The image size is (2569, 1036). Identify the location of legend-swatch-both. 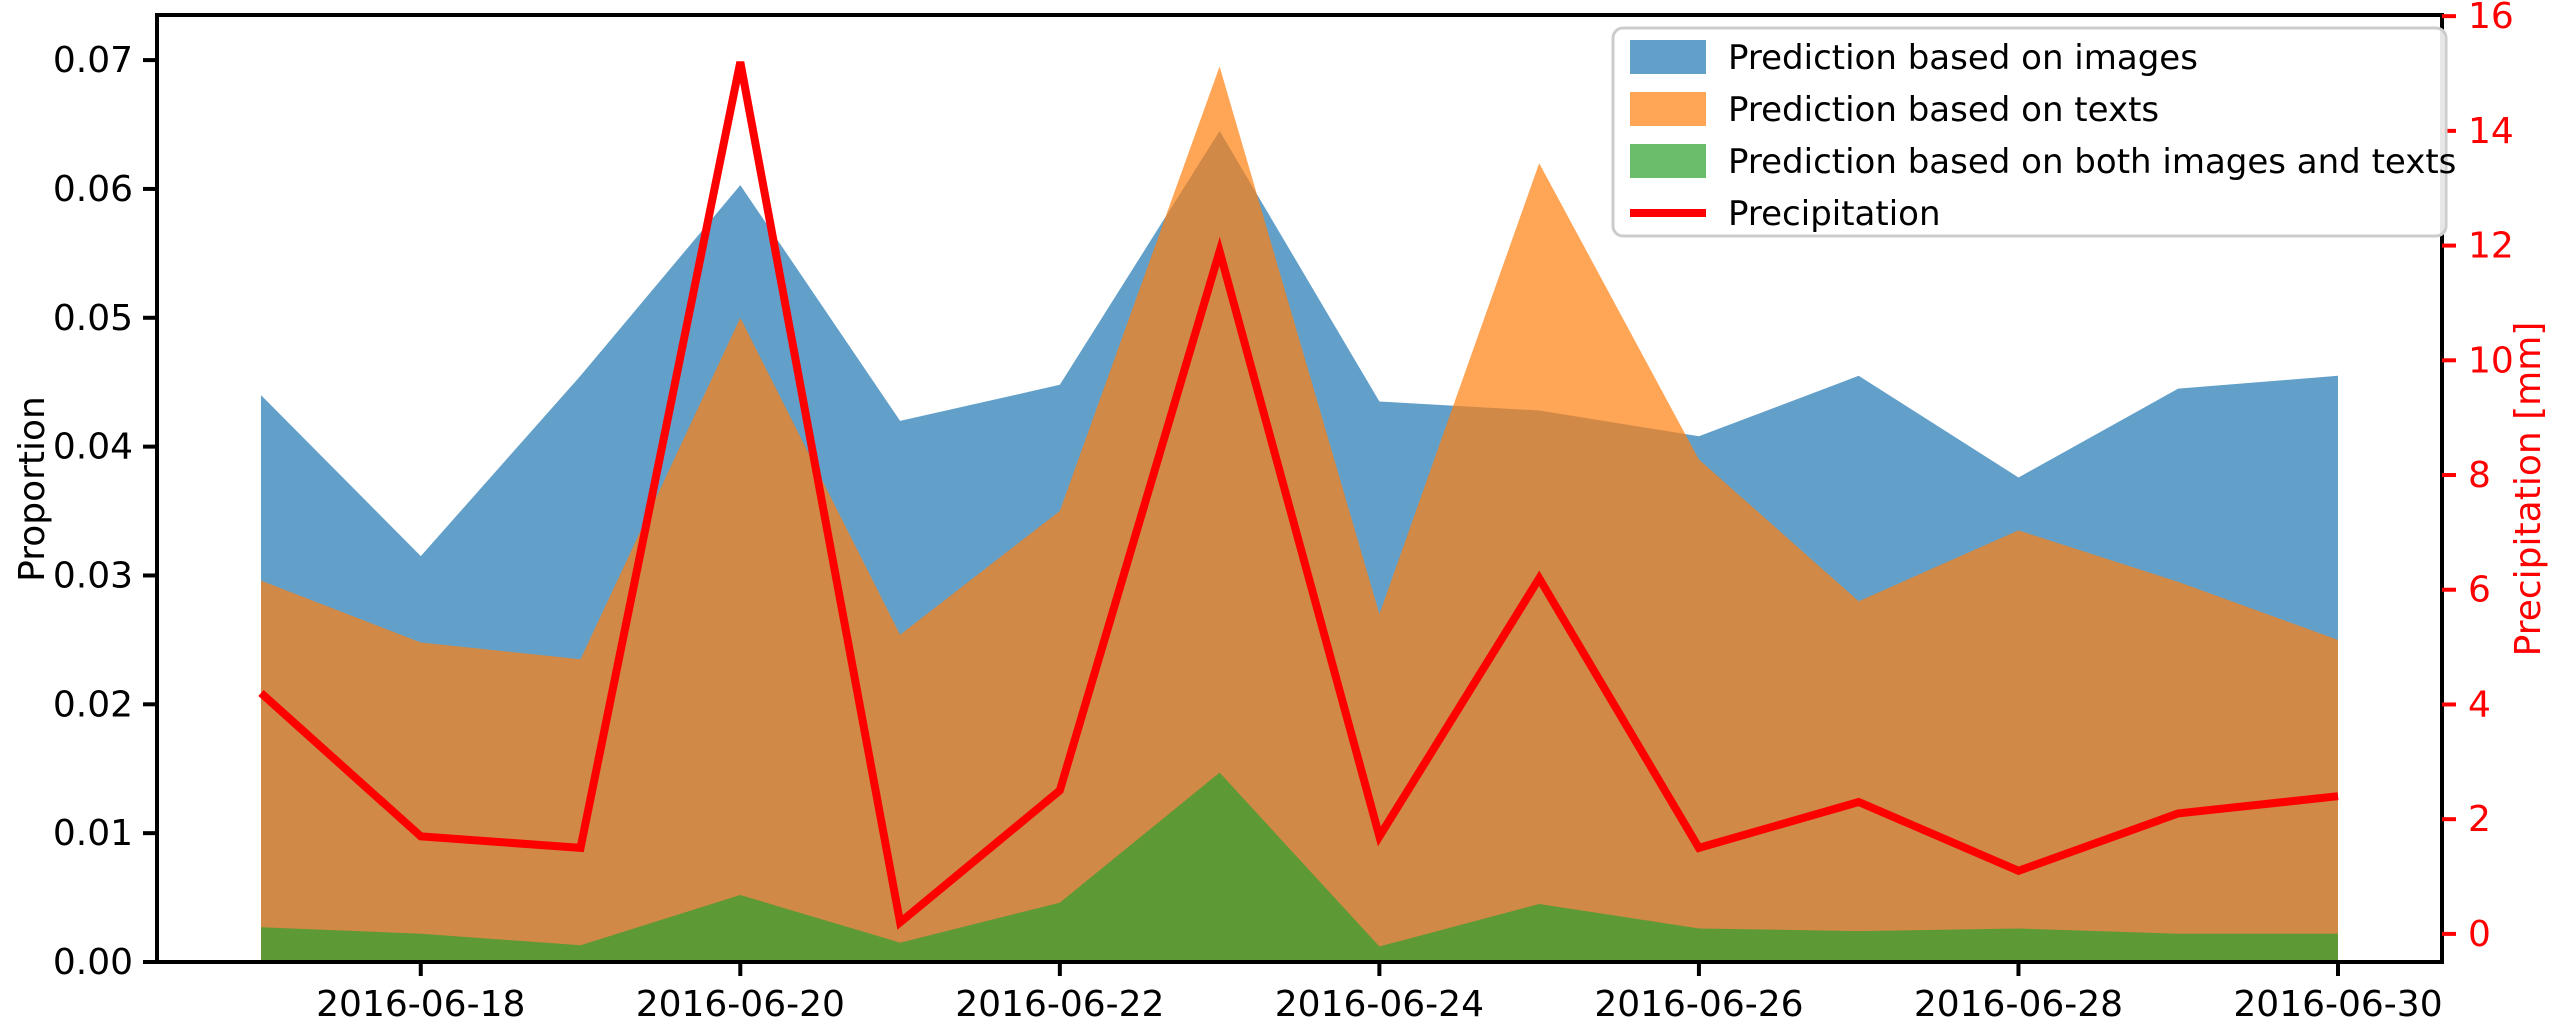
(1668, 161).